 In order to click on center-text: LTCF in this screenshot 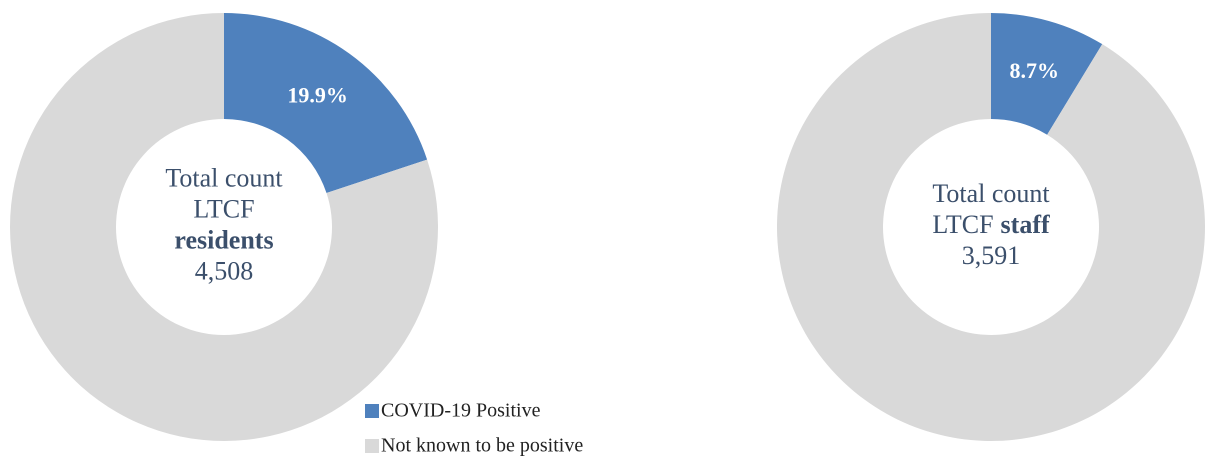, I will do `click(223, 208)`.